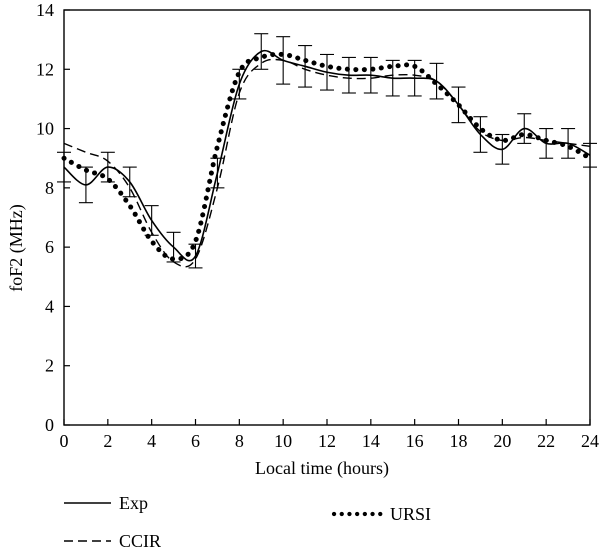  I want to click on y-tick-label: 10, so click(45, 129).